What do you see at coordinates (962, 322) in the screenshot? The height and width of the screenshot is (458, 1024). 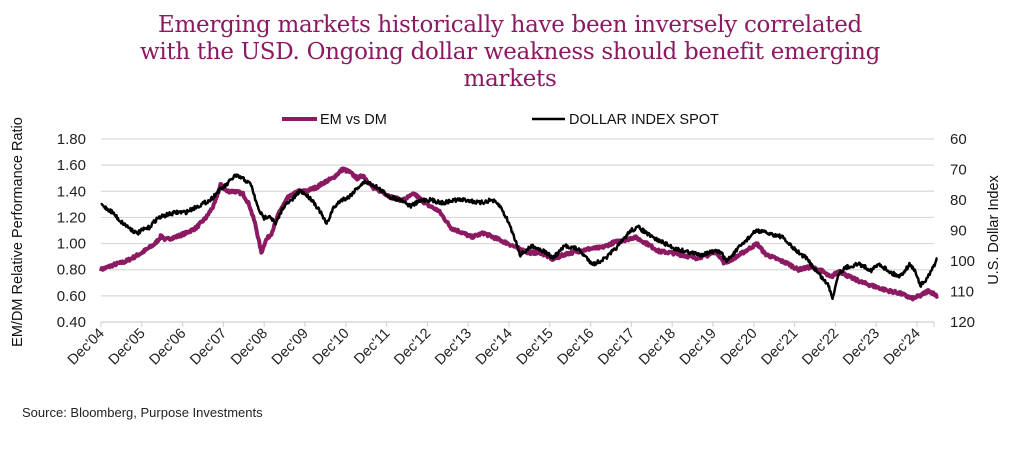 I see `y2-tick-label: 120` at bounding box center [962, 322].